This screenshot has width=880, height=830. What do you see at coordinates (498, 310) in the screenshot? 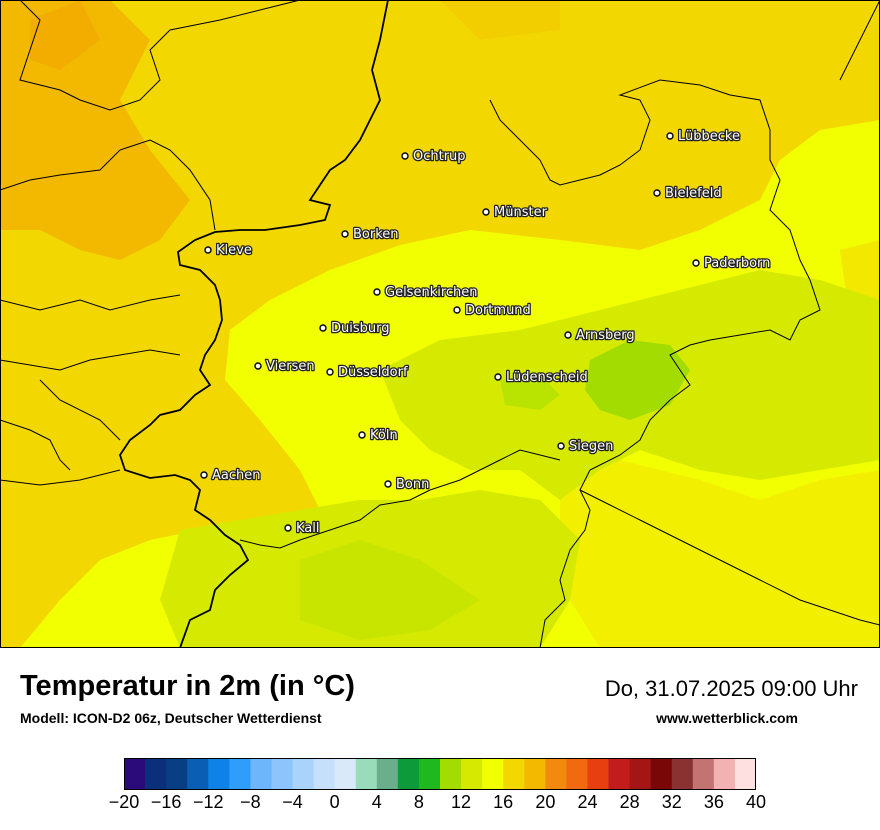
I see `city-label: Dortmund` at bounding box center [498, 310].